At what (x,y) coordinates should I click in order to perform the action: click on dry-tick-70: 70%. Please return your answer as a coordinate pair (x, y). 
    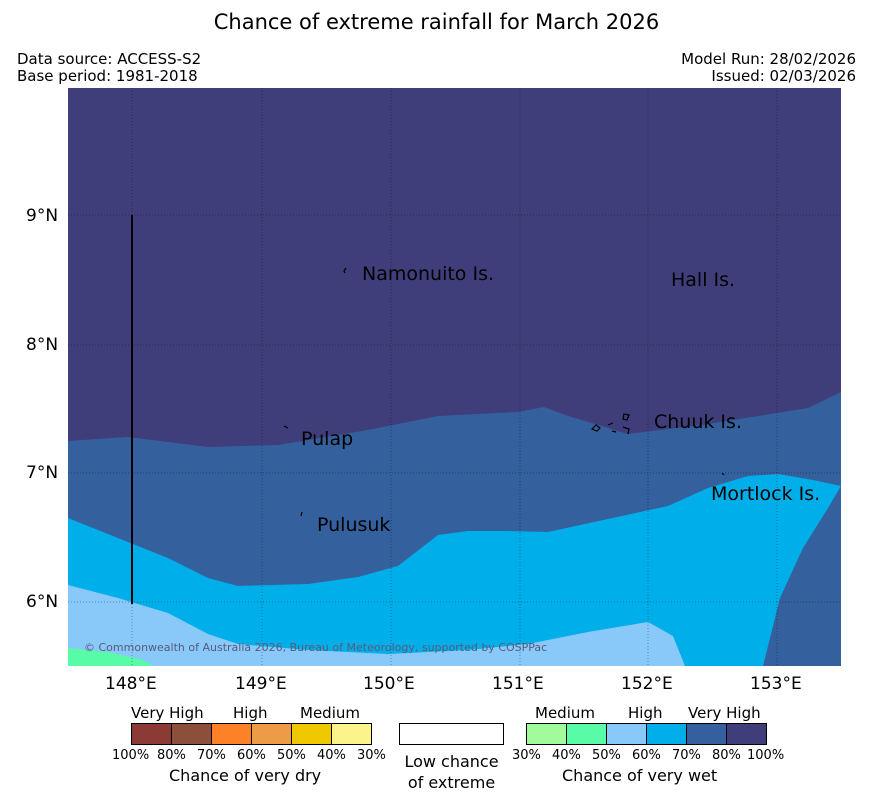
    Looking at the image, I should click on (211, 755).